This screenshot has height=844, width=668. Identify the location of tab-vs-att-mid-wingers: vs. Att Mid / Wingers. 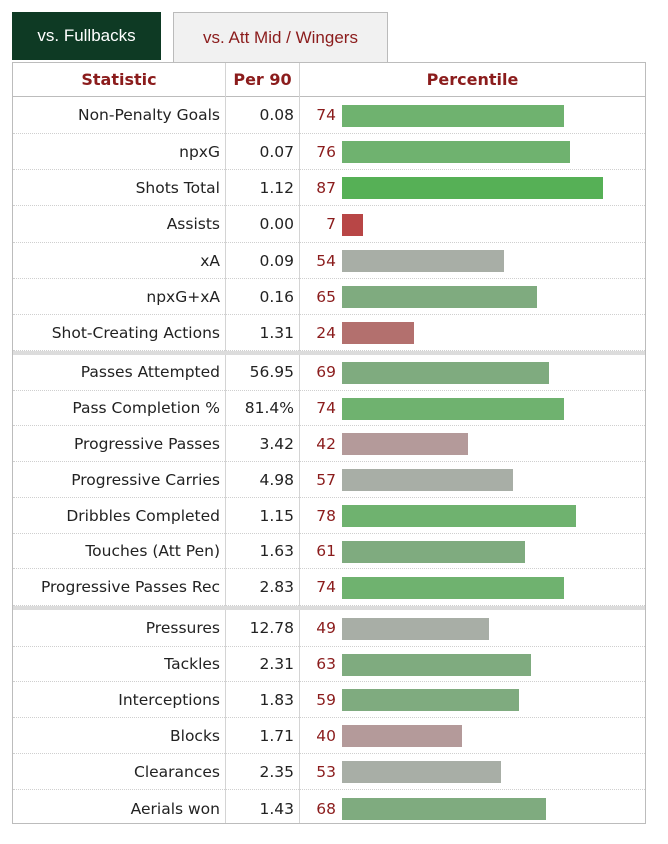
(280, 37).